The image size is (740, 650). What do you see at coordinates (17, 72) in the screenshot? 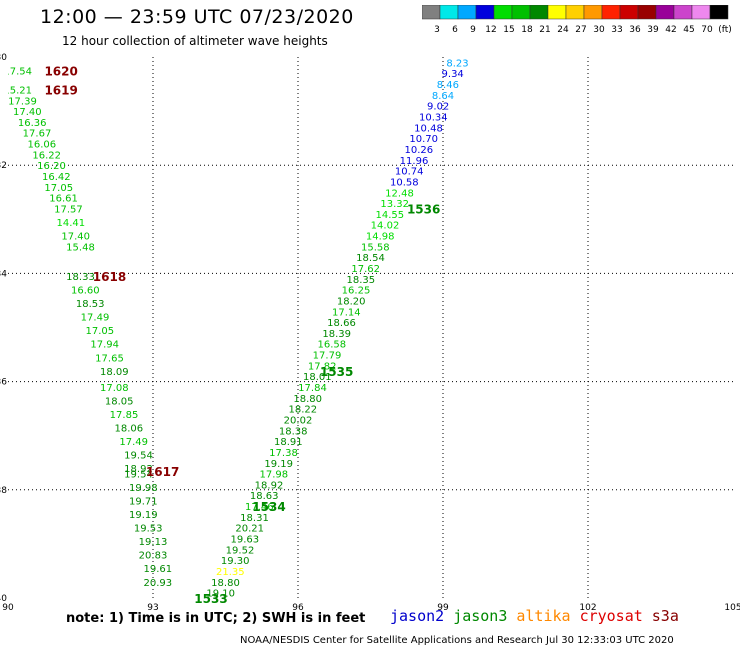
I see `wave-height-value: 17.54` at bounding box center [17, 72].